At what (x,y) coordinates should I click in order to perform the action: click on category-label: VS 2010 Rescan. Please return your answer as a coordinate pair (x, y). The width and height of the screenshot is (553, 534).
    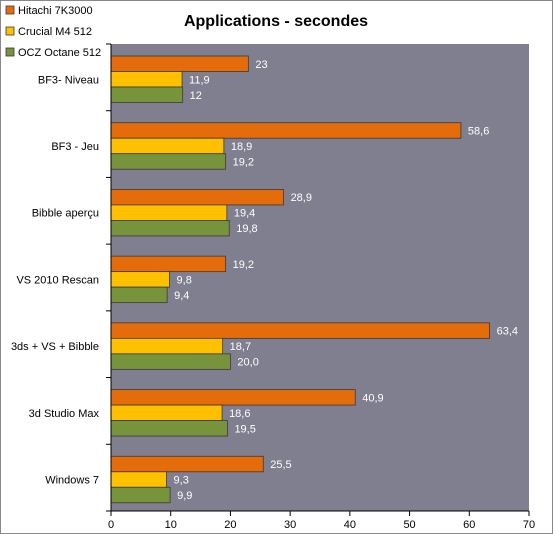
    Looking at the image, I should click on (57, 280).